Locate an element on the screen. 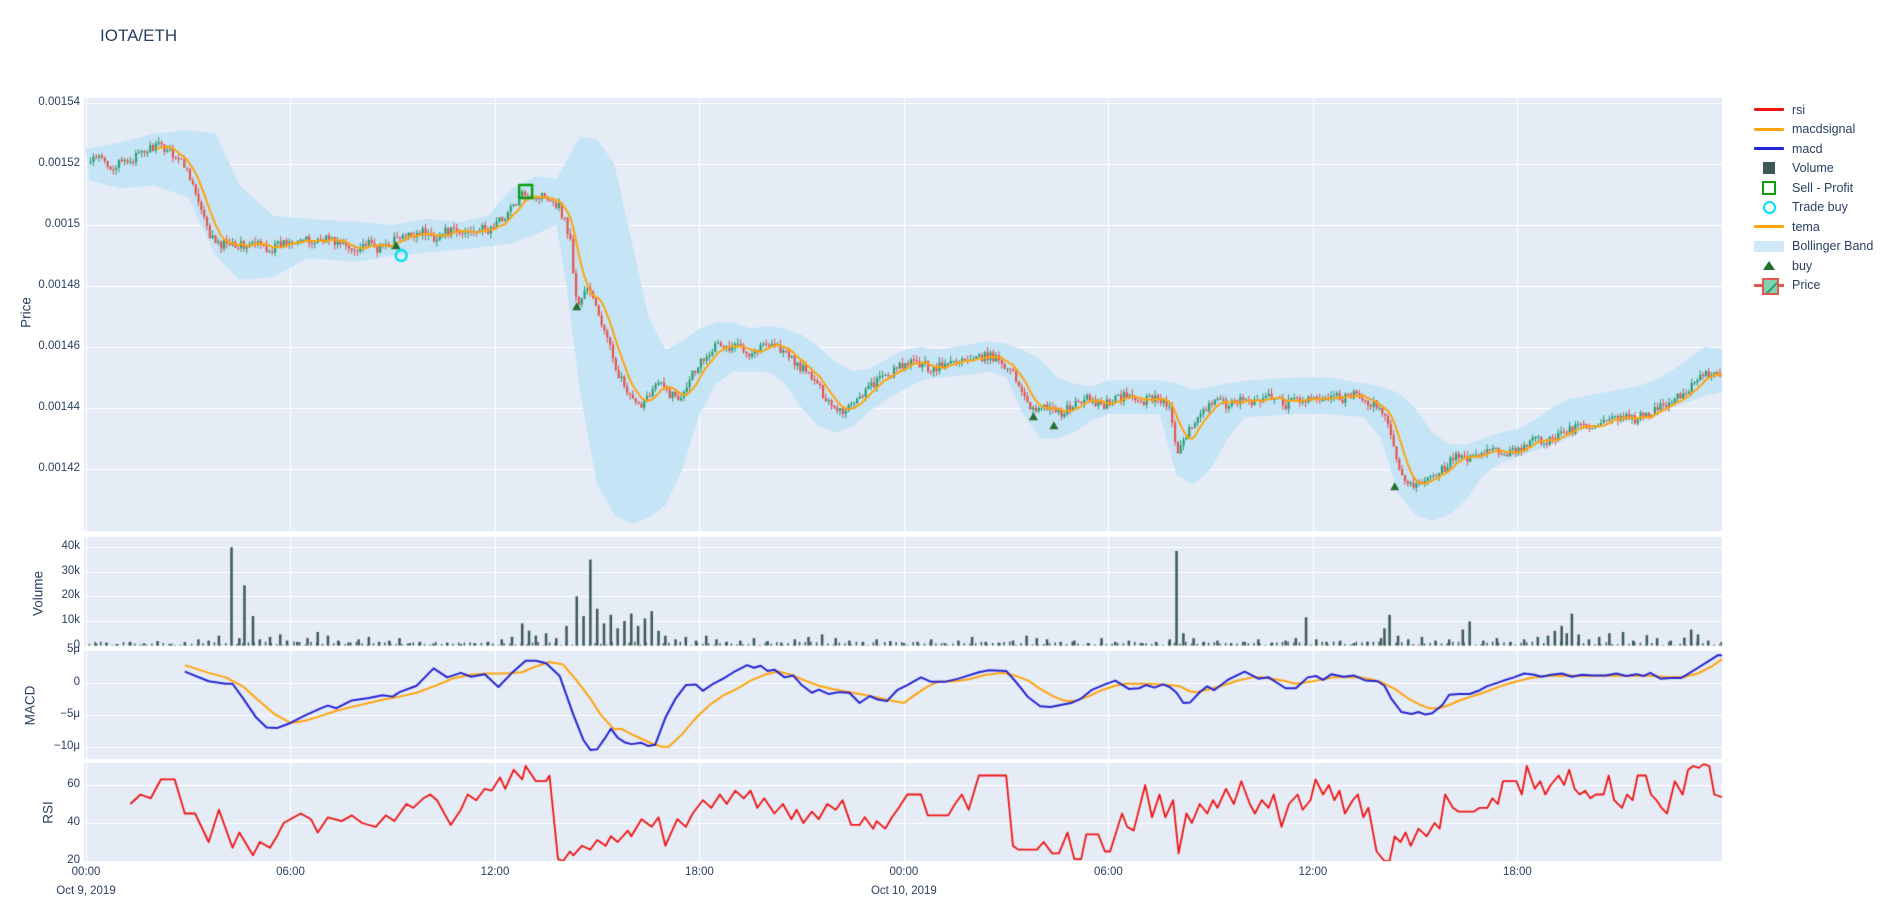 This screenshot has width=1890, height=903. price-tick-label: 0.00154 is located at coordinates (59, 102).